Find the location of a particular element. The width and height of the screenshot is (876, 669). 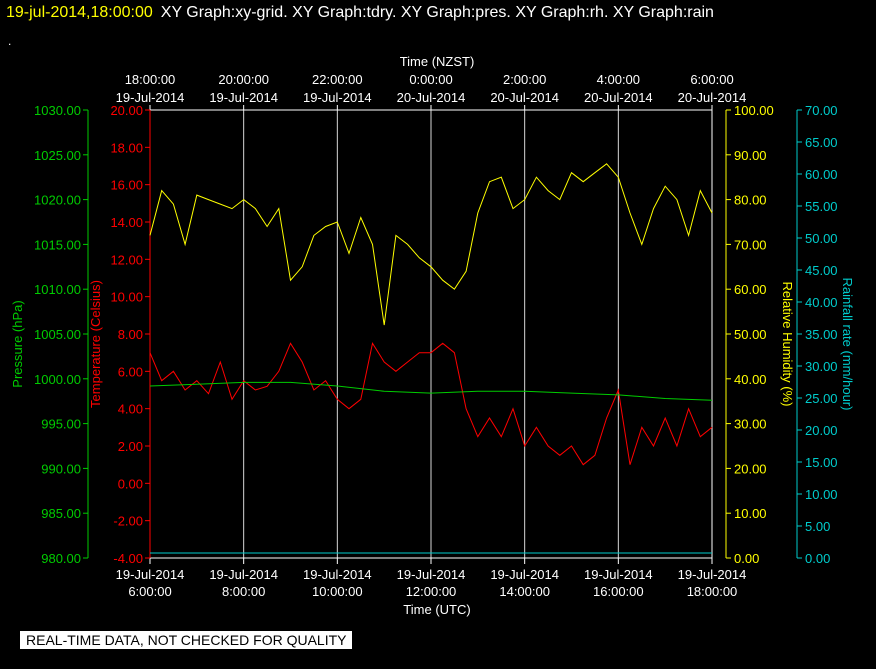

temperature-tick-label: -4.00 is located at coordinates (128, 558).